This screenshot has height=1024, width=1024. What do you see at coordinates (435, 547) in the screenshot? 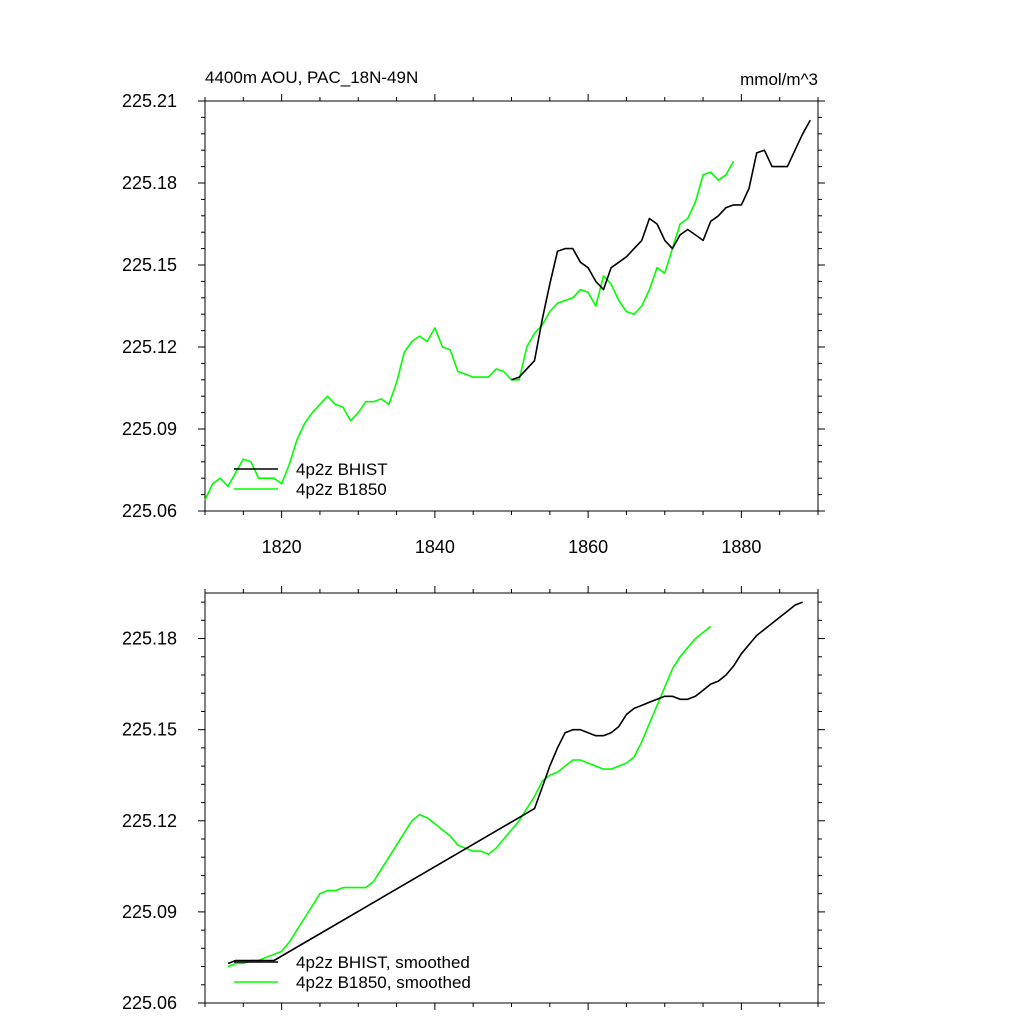
I see `x-tick-label: 1840` at bounding box center [435, 547].